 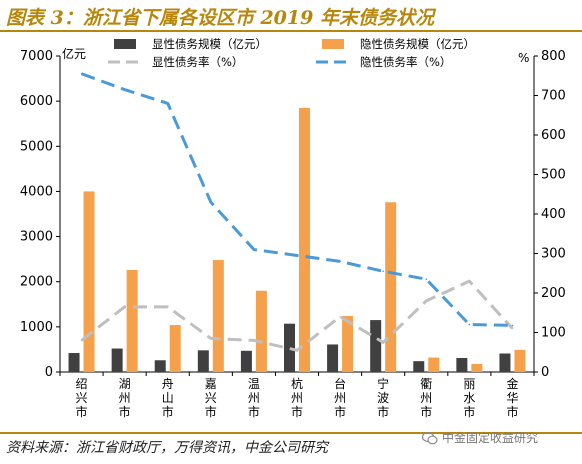 What do you see at coordinates (291, 433) in the screenshot?
I see `source-rule` at bounding box center [291, 433].